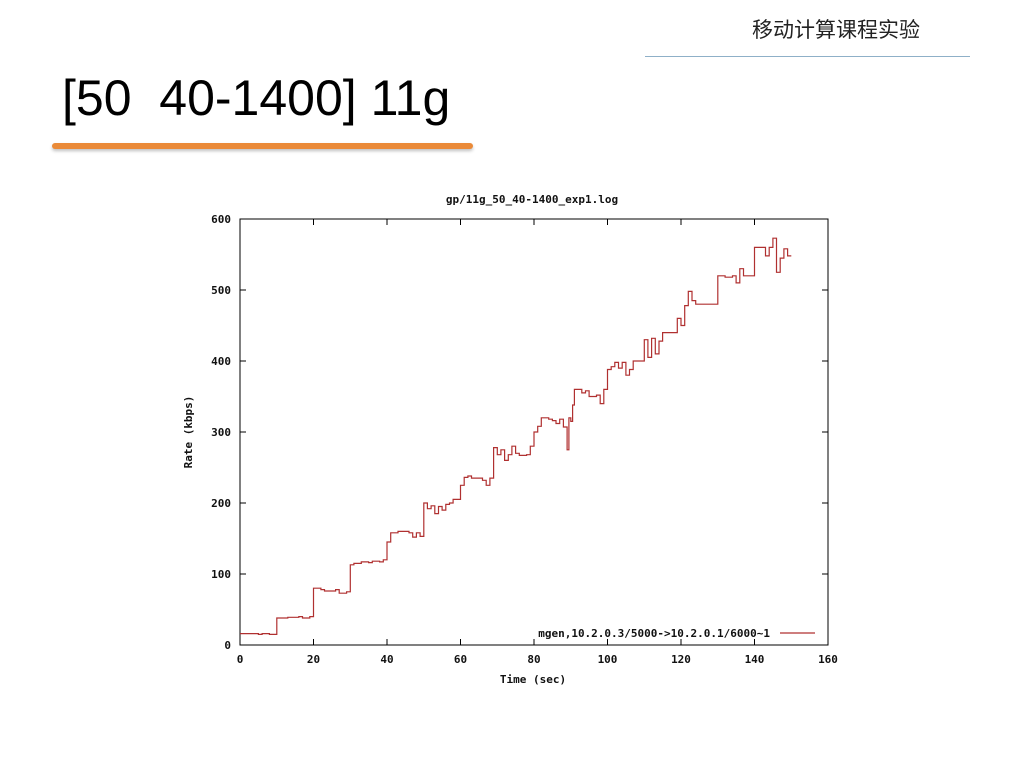 The height and width of the screenshot is (768, 1024). Describe the element at coordinates (807, 56) in the screenshot. I see `header-divider` at that location.